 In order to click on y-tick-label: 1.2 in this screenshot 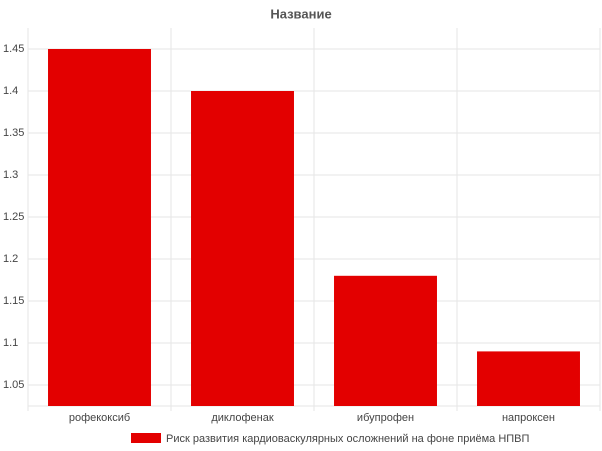, I will do `click(10, 259)`.